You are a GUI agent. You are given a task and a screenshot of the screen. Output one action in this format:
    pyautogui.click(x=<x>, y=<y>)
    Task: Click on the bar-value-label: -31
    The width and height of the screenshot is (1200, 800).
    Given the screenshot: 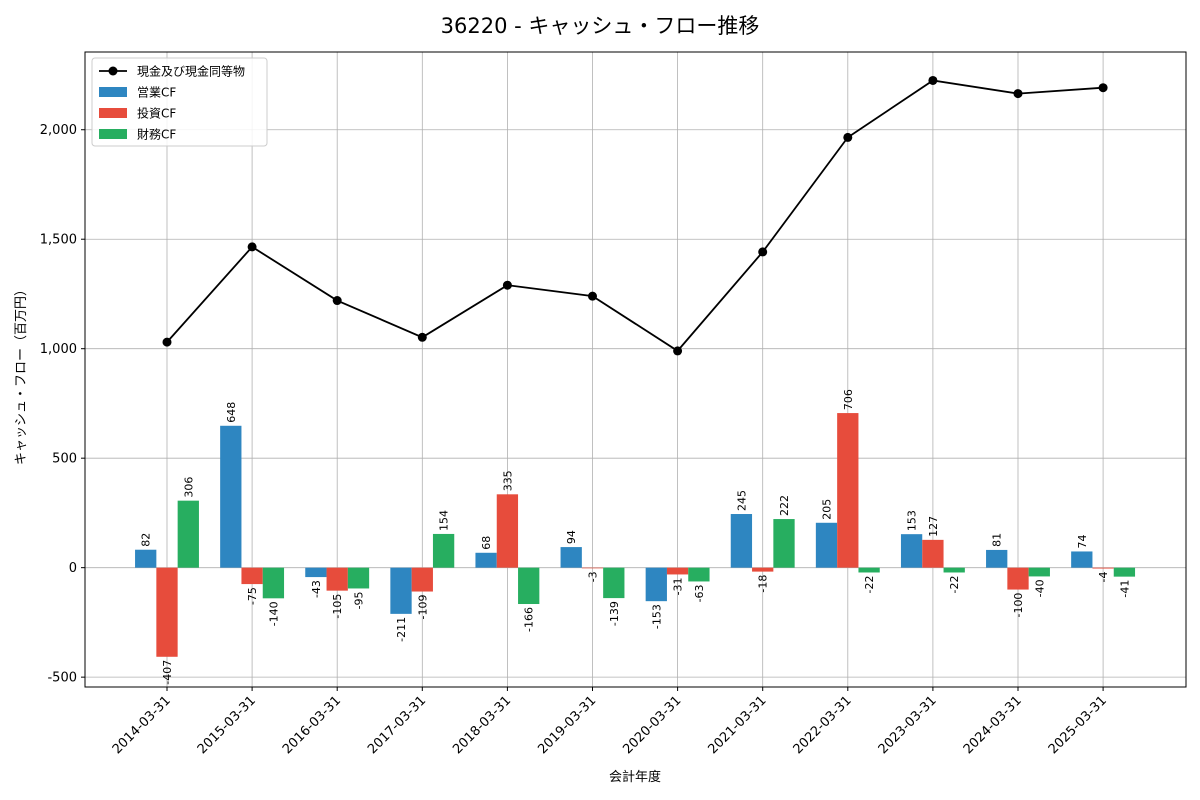 What is the action you would take?
    pyautogui.click(x=678, y=586)
    